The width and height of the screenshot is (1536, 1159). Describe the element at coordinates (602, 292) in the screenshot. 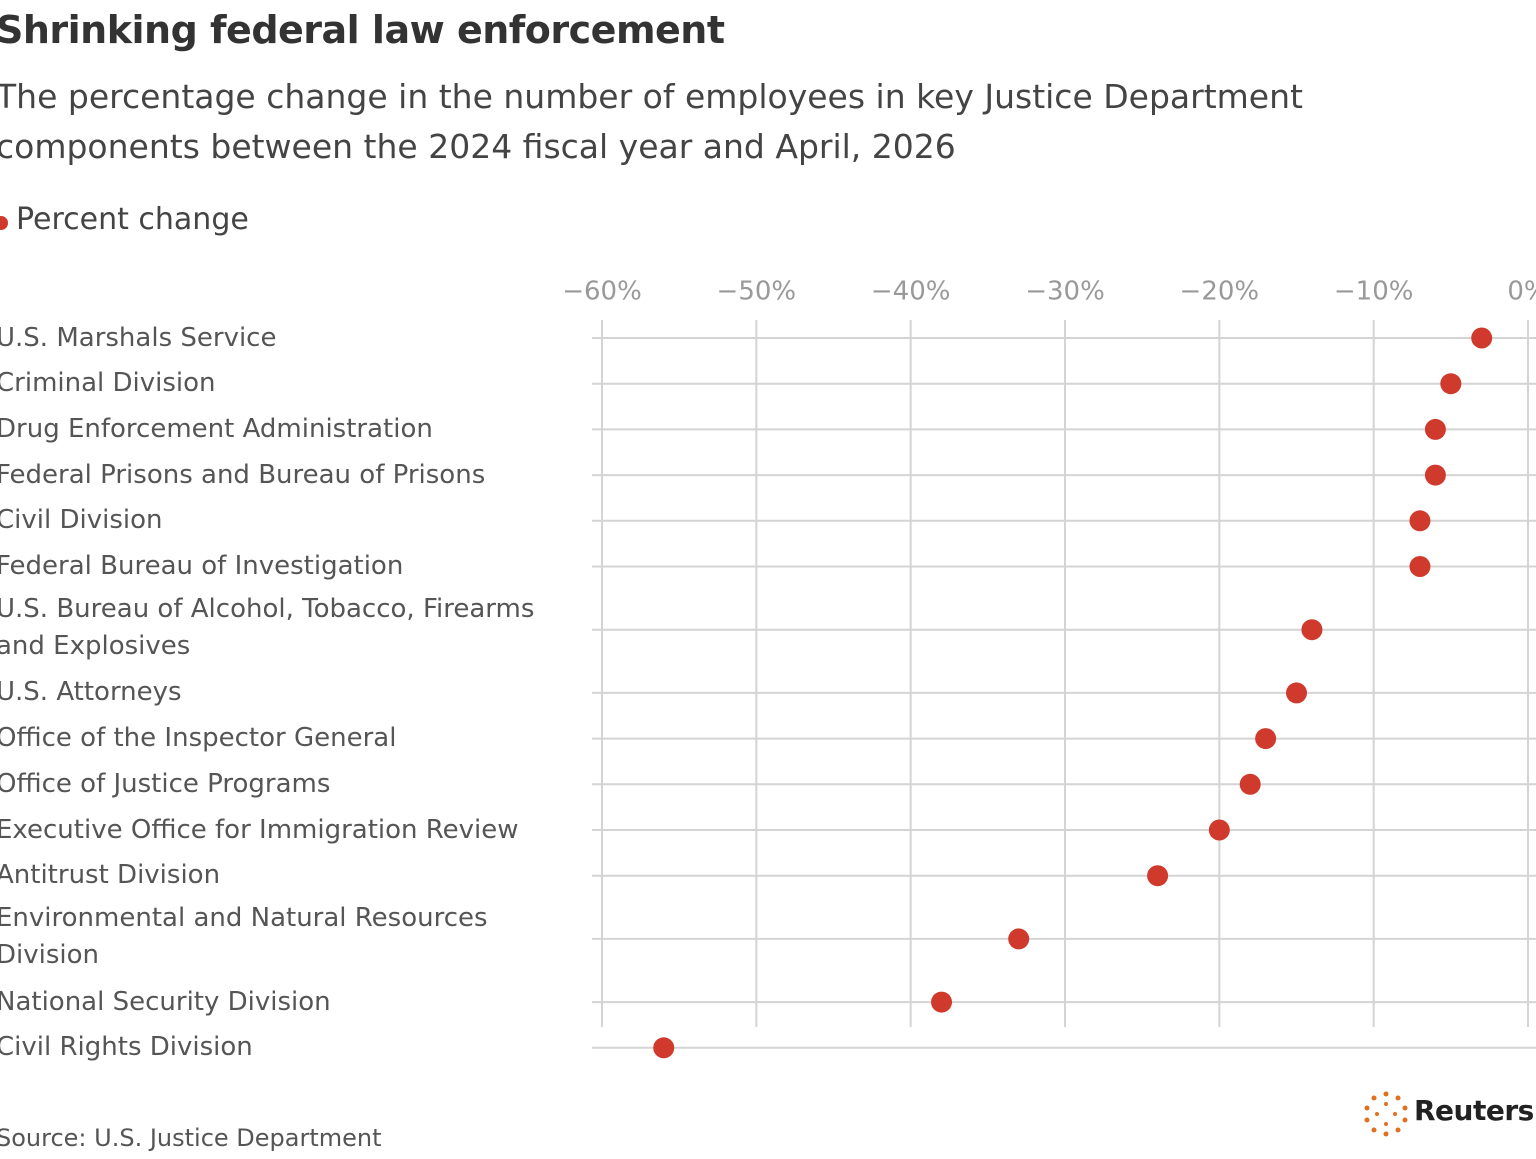

I see `x-tick-label: −60%` at that location.